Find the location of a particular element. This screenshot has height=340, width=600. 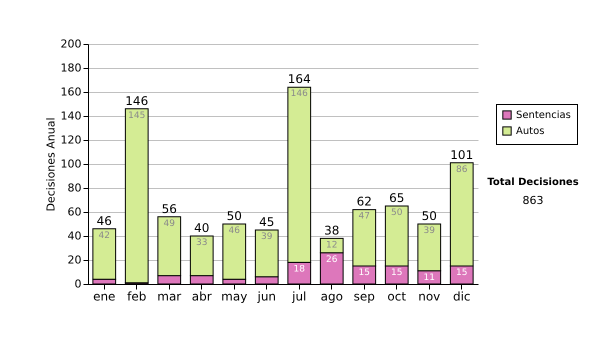

total-label: 40 is located at coordinates (202, 228).